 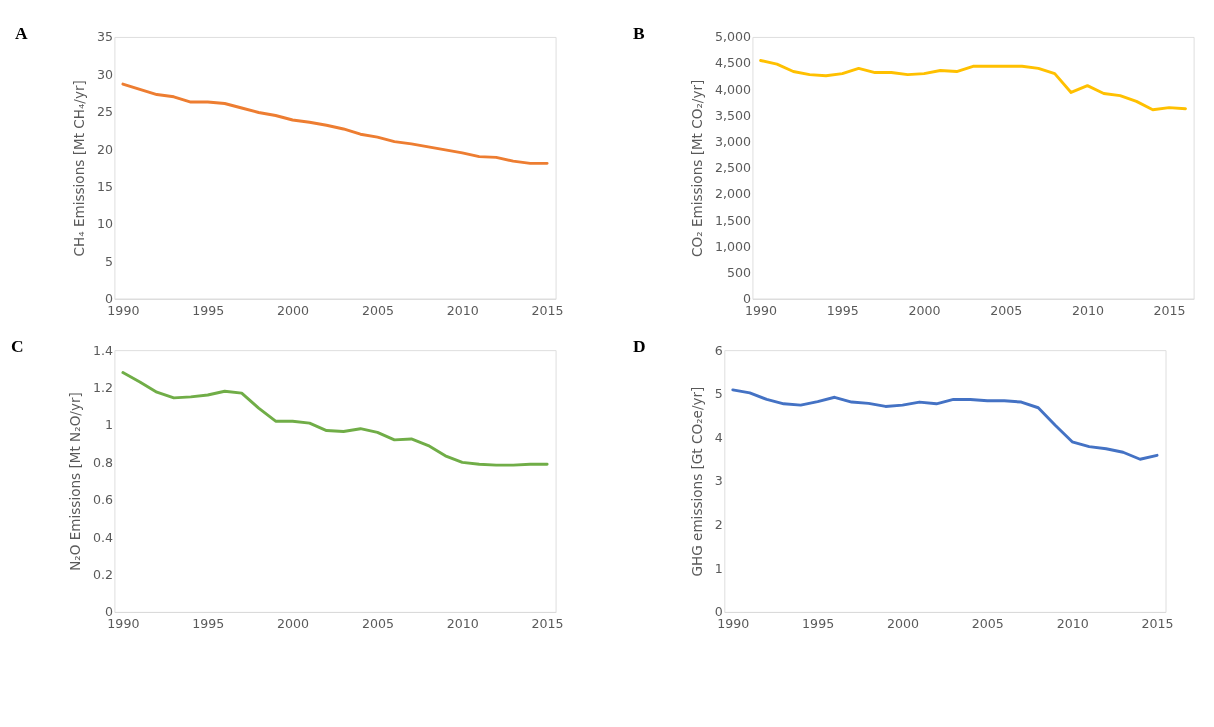 I want to click on y-tick-label: 500, so click(x=738, y=272).